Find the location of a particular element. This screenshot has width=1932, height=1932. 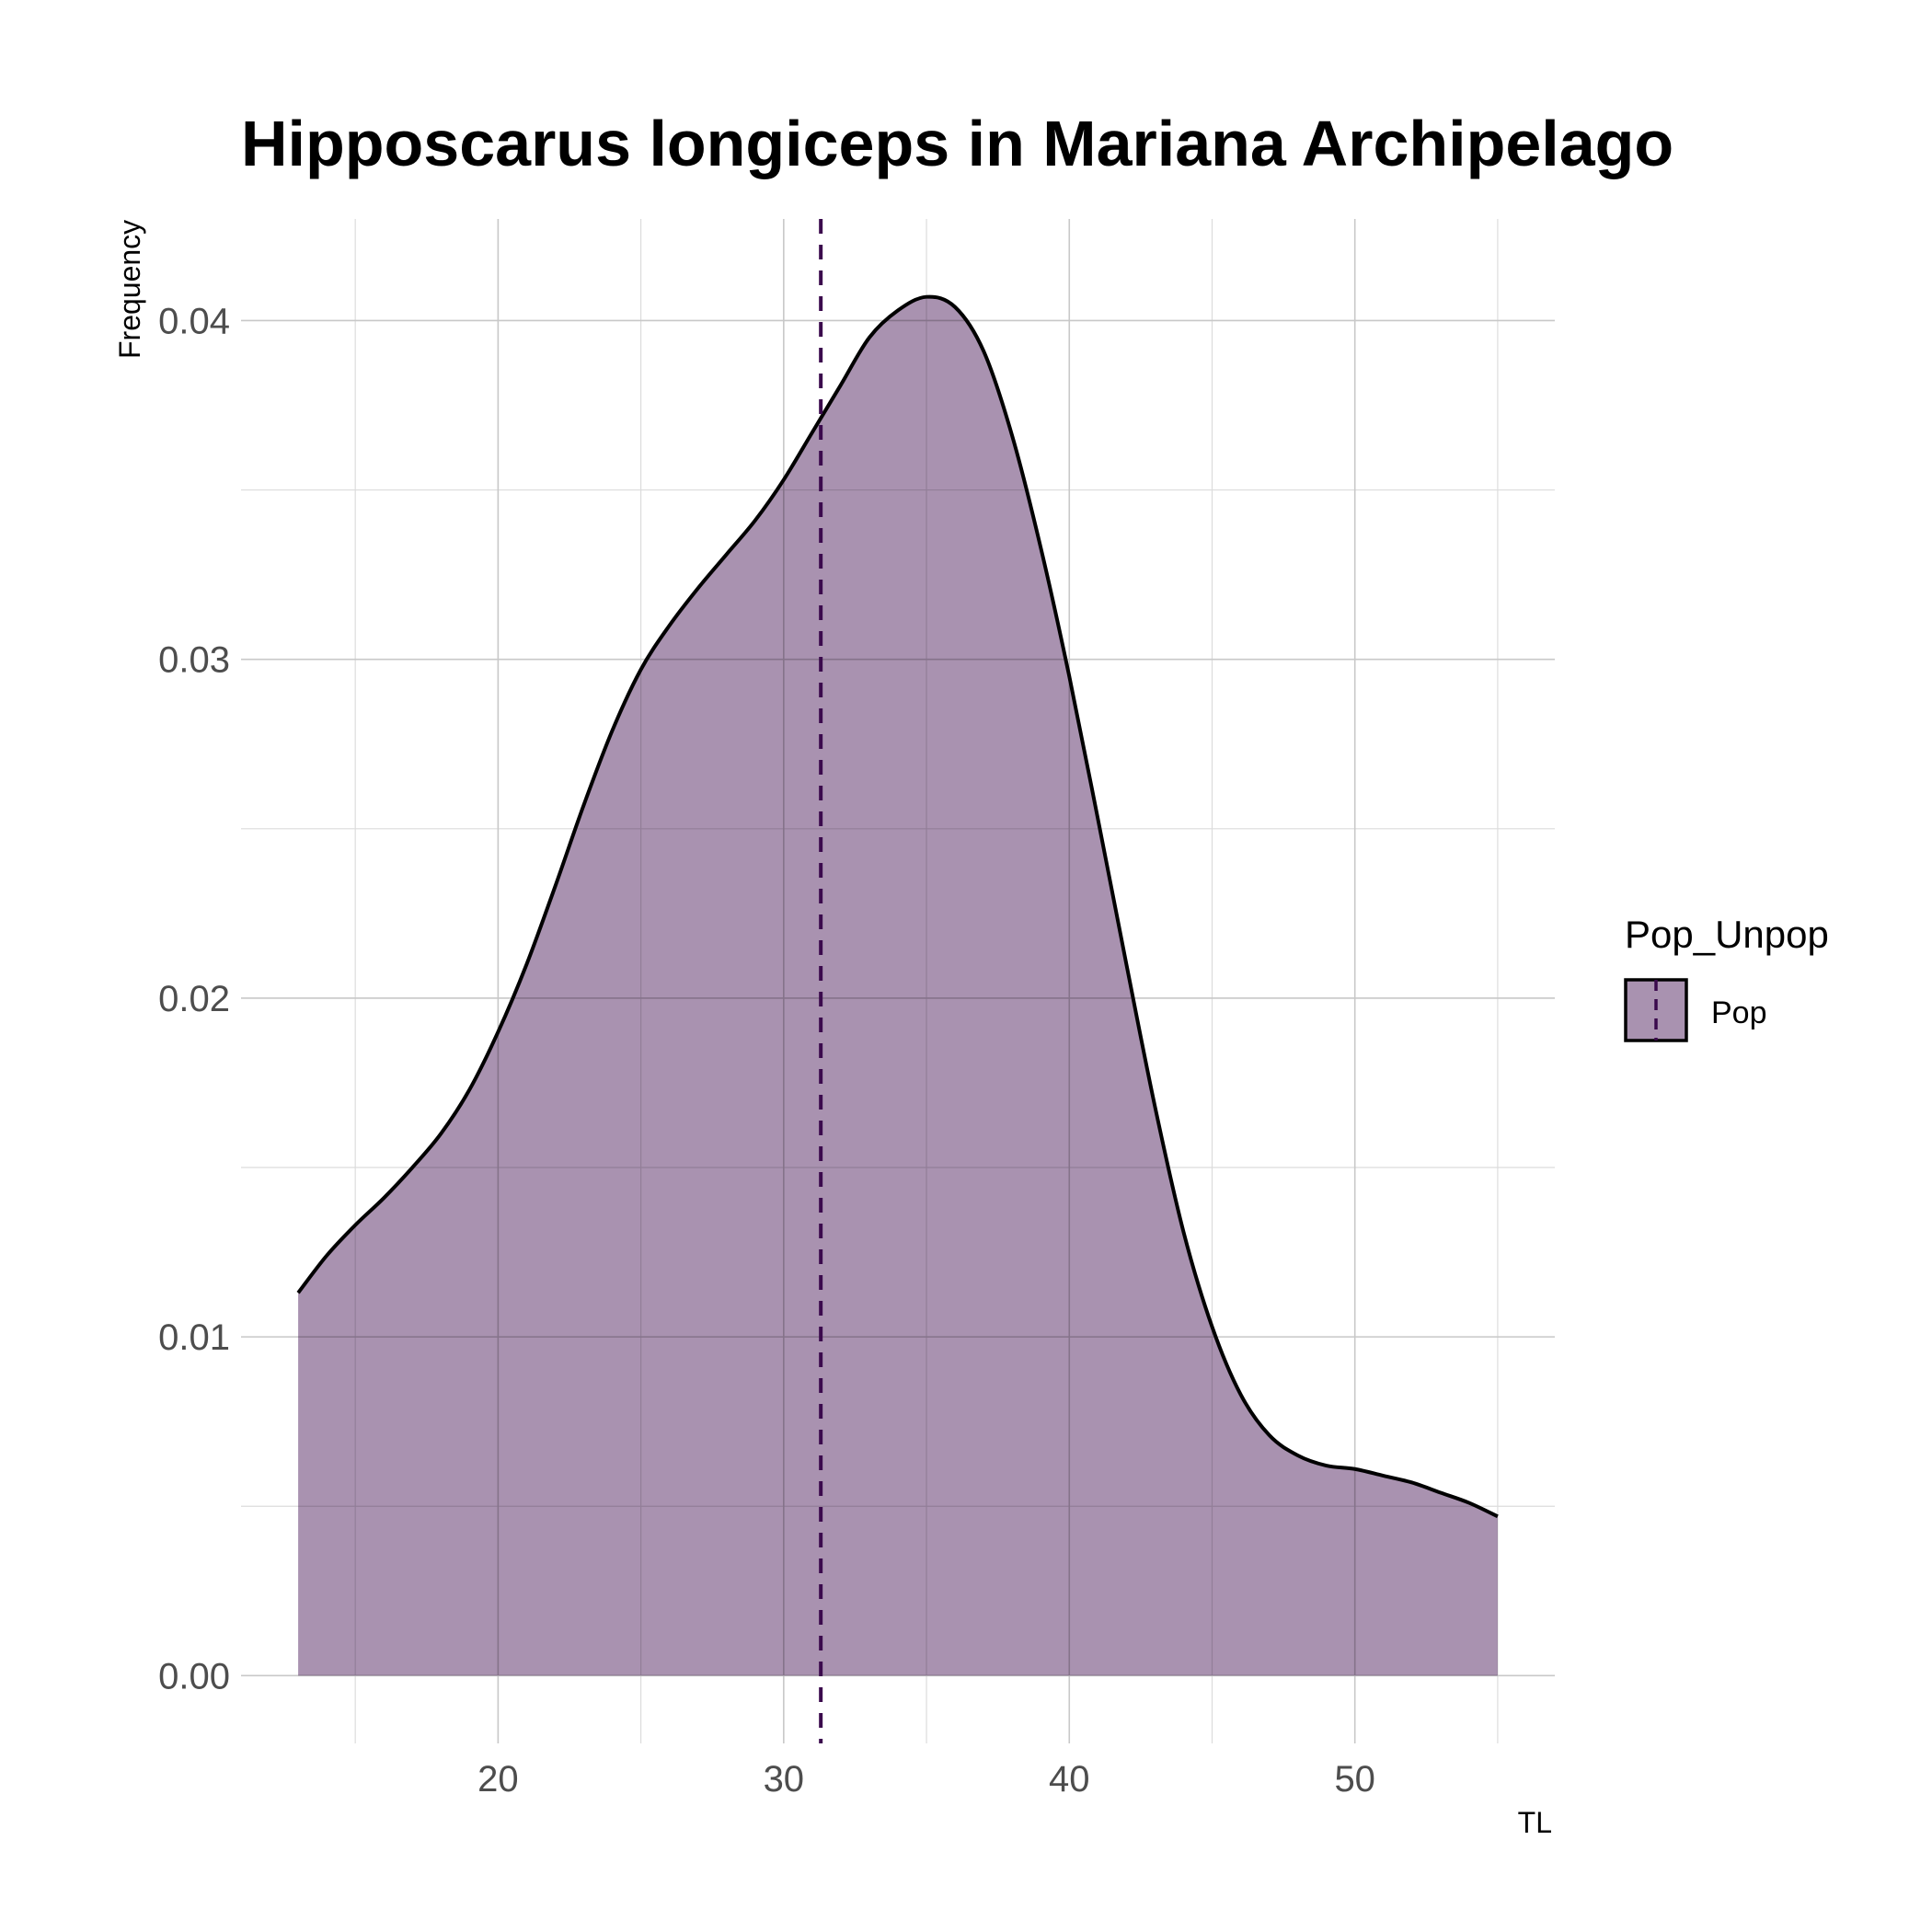

x-axis-ticks: 20 30 40 50 is located at coordinates (926, 1779).